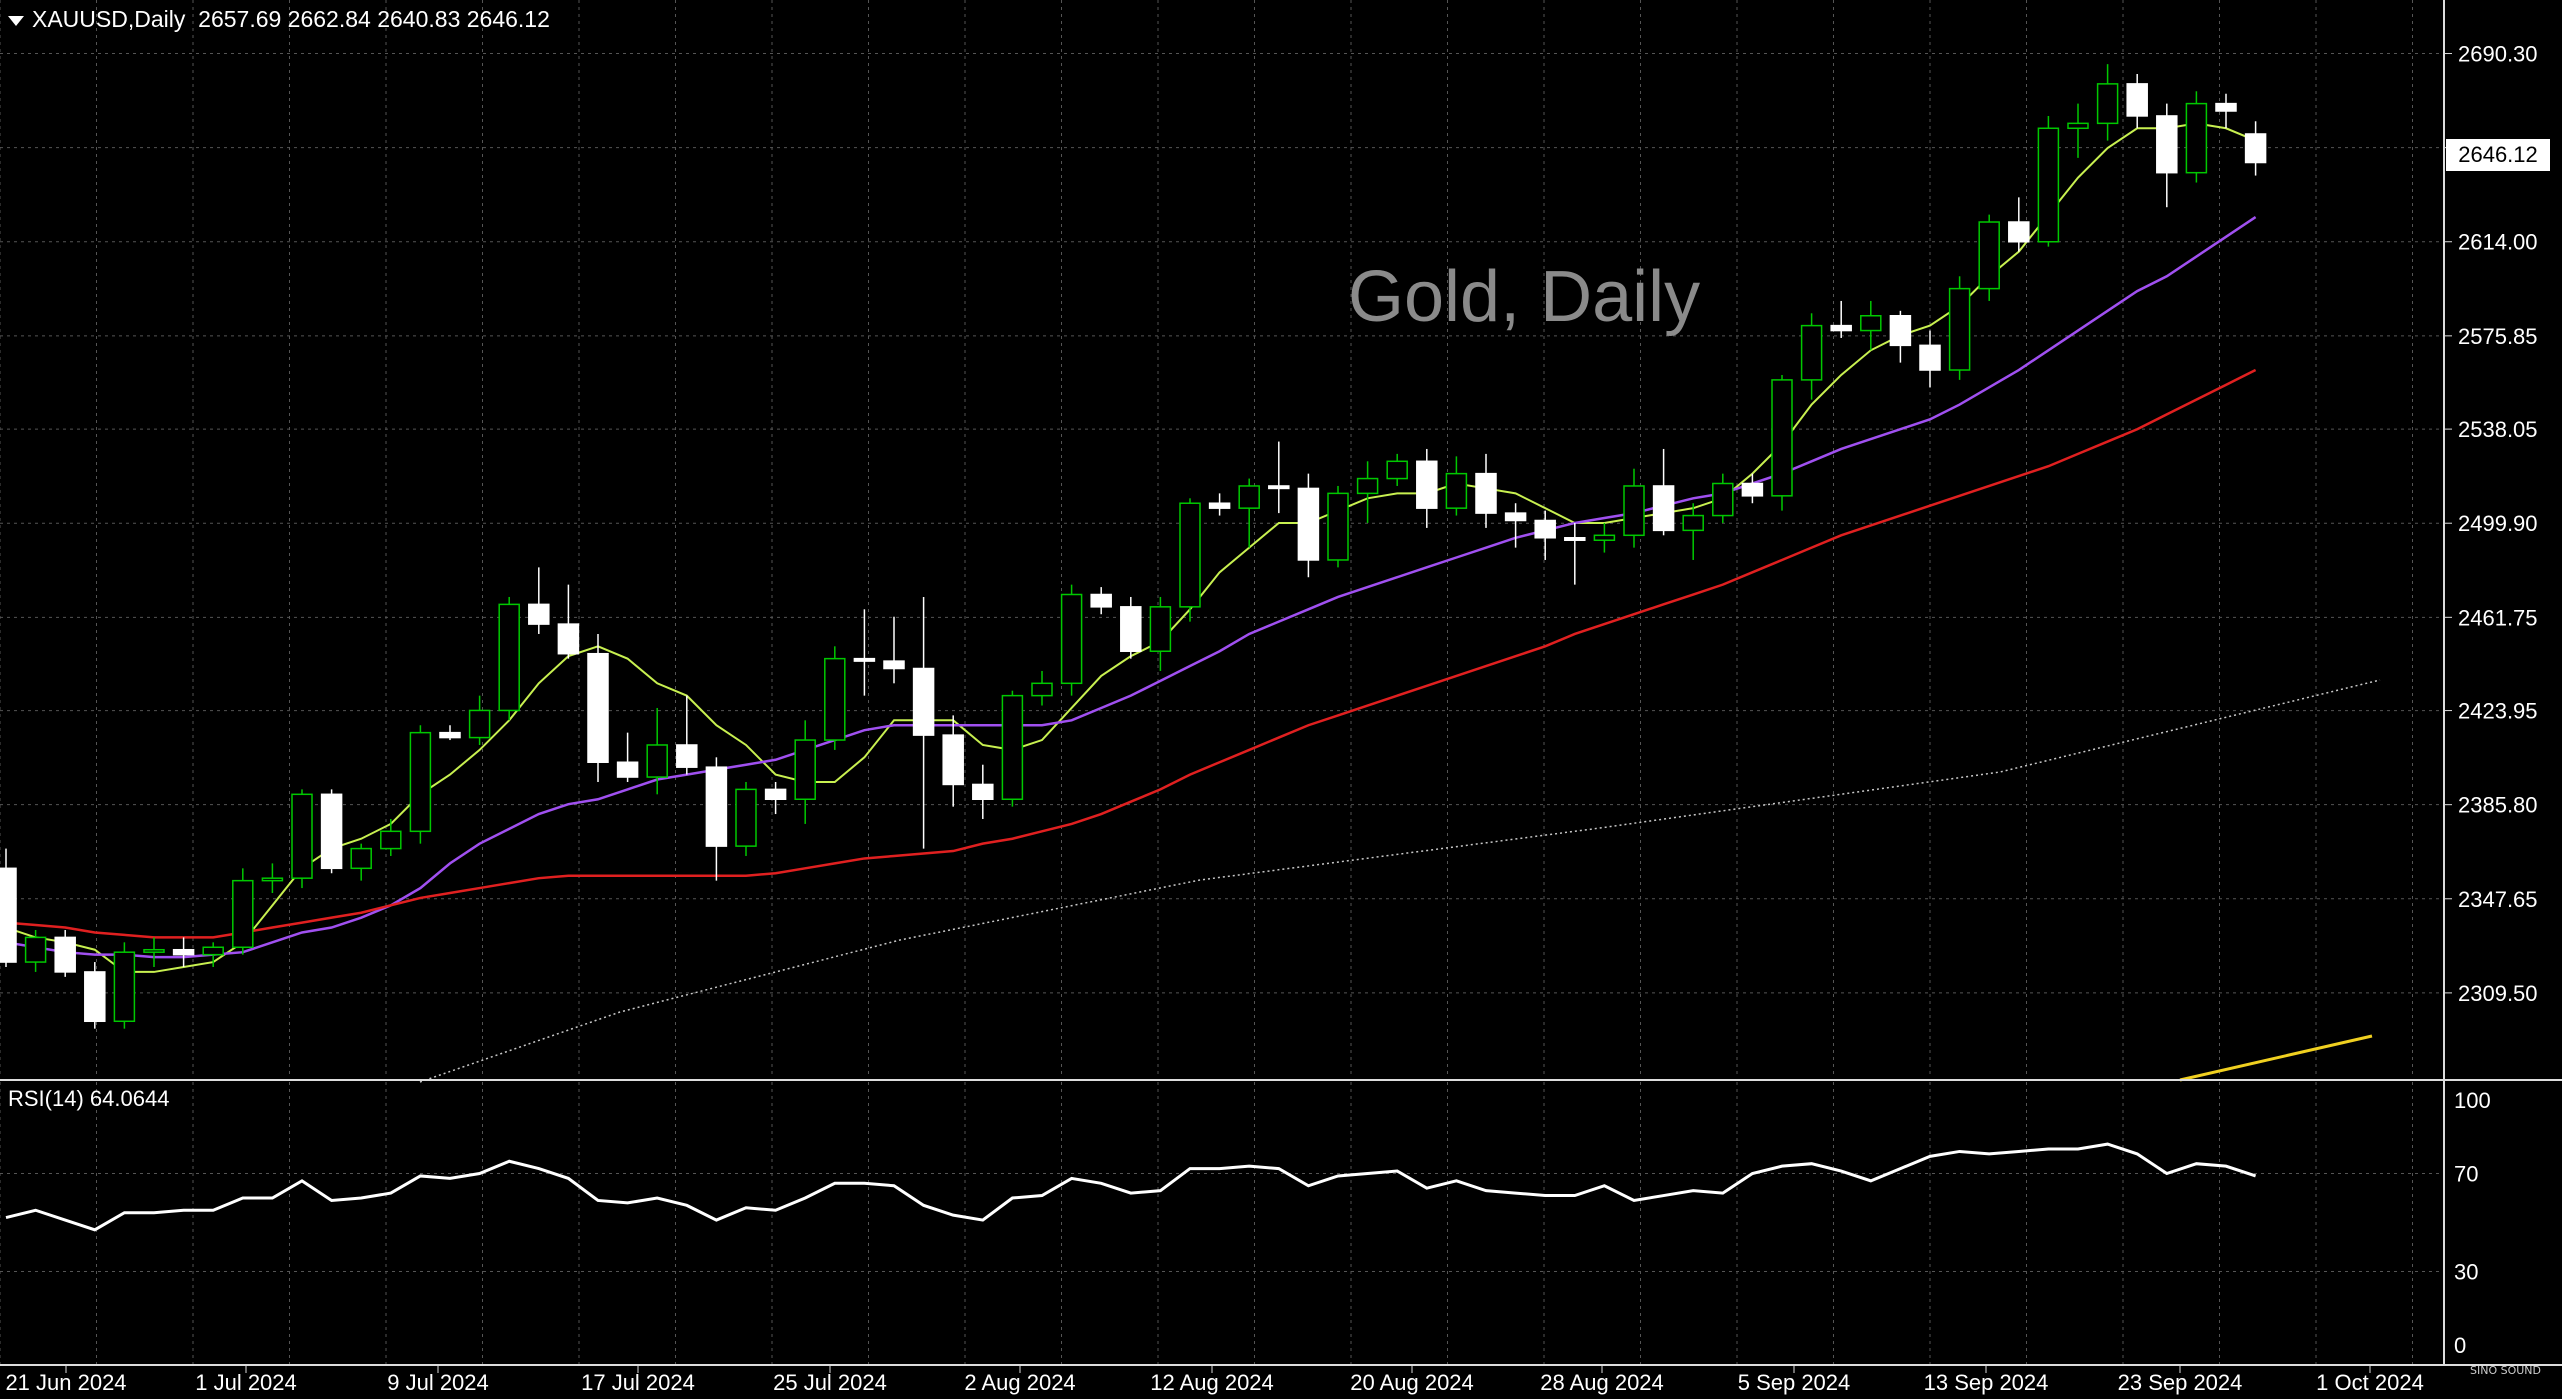 The height and width of the screenshot is (1399, 2562). What do you see at coordinates (2276, 1058) in the screenshot?
I see `ma-yellow-line` at bounding box center [2276, 1058].